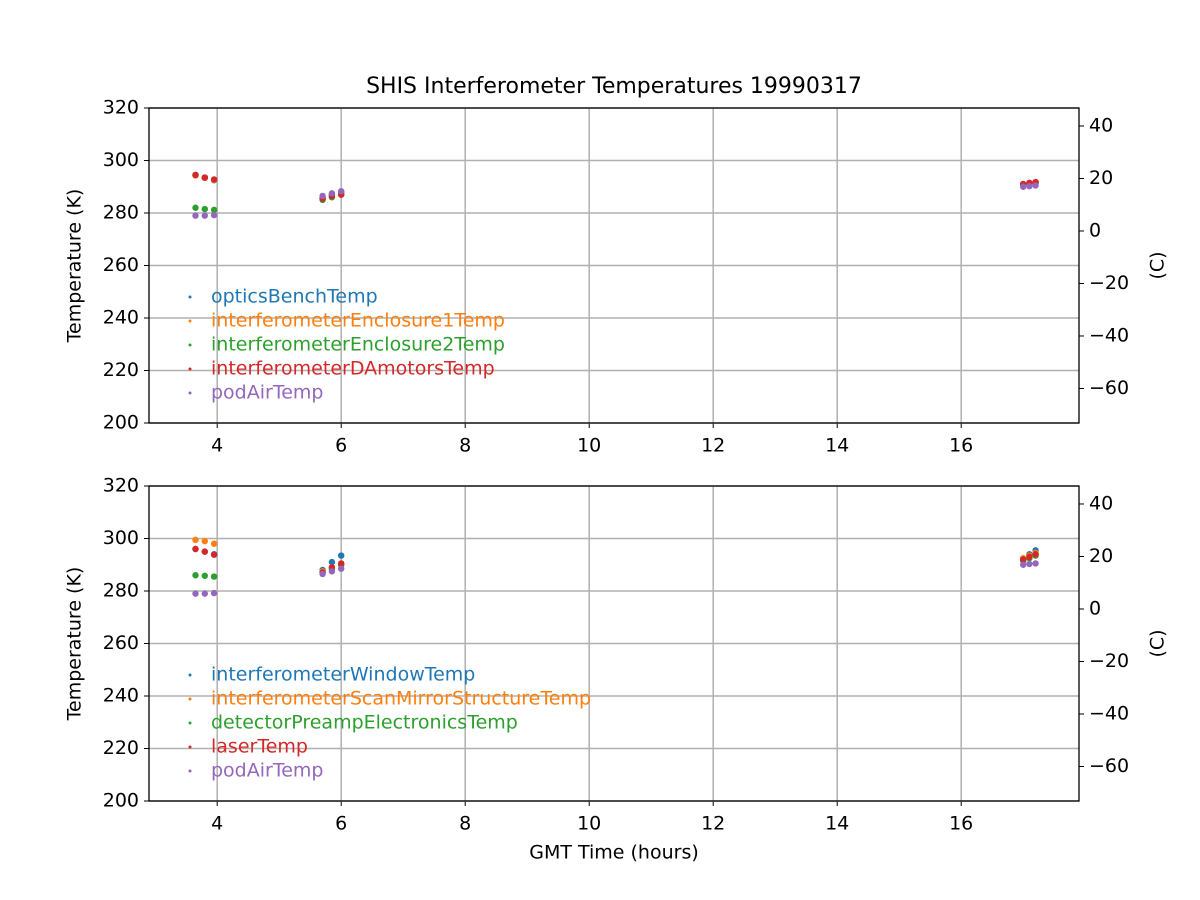 The width and height of the screenshot is (1200, 900). What do you see at coordinates (358, 345) in the screenshot?
I see `legend-label: interferometerEnclosure2Temp` at bounding box center [358, 345].